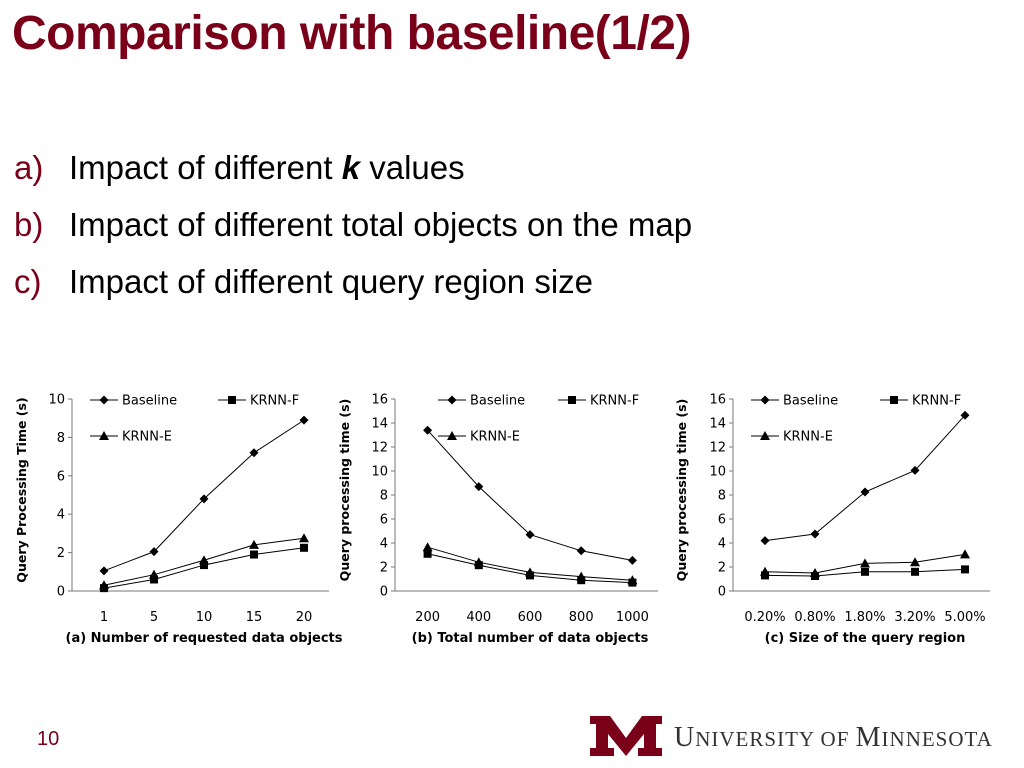  I want to click on bullet-text: Impact of different, so click(205, 167).